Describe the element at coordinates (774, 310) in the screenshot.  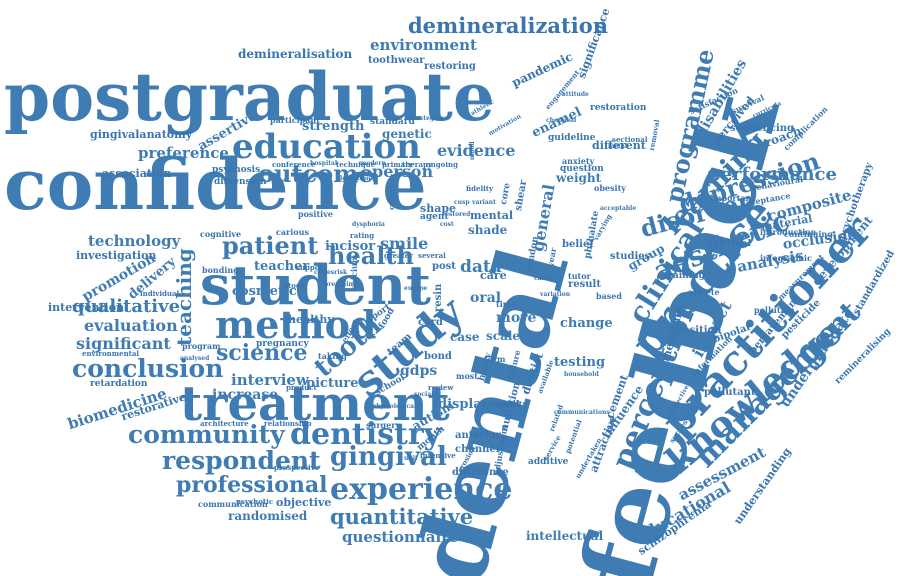
I see `word: pollution` at that location.